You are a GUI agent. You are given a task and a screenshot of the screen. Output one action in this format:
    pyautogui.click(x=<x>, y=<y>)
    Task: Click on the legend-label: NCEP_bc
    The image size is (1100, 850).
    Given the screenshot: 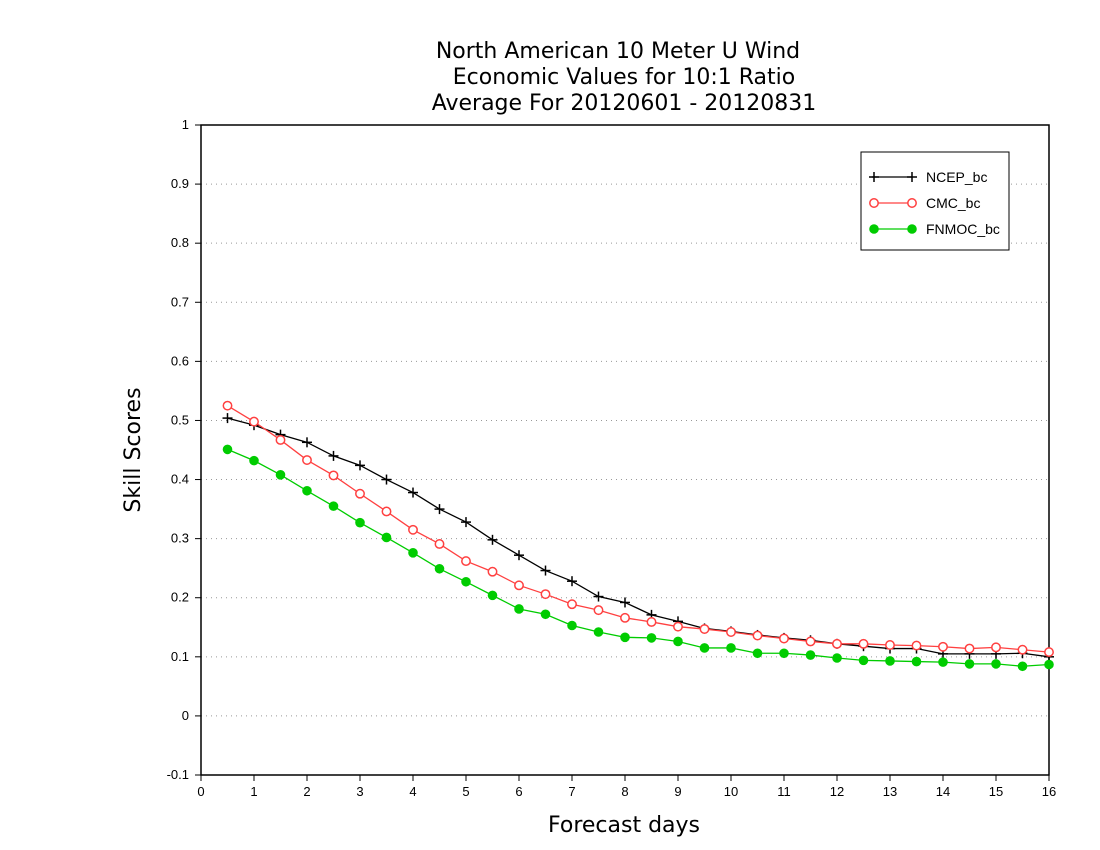 What is the action you would take?
    pyautogui.click(x=956, y=177)
    